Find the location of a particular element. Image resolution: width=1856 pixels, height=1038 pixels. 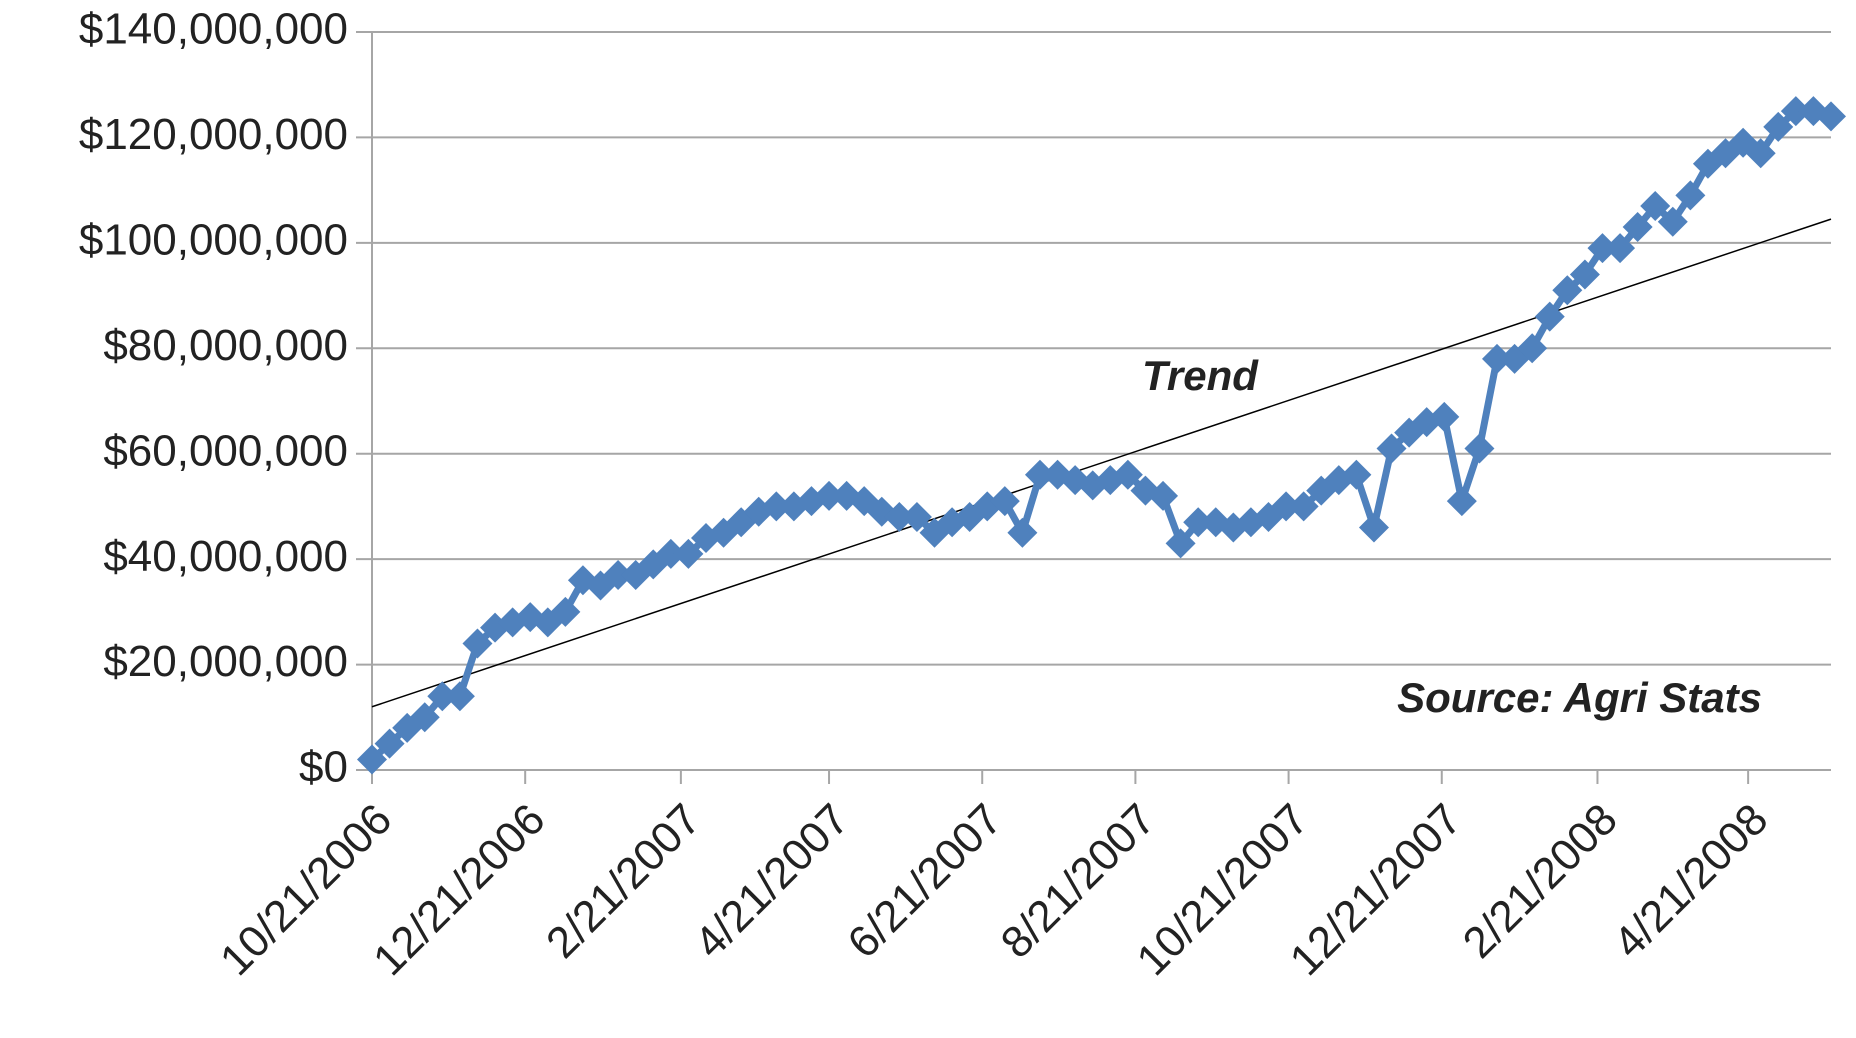

y-tick-label: $120,000,000 is located at coordinates (213, 134).